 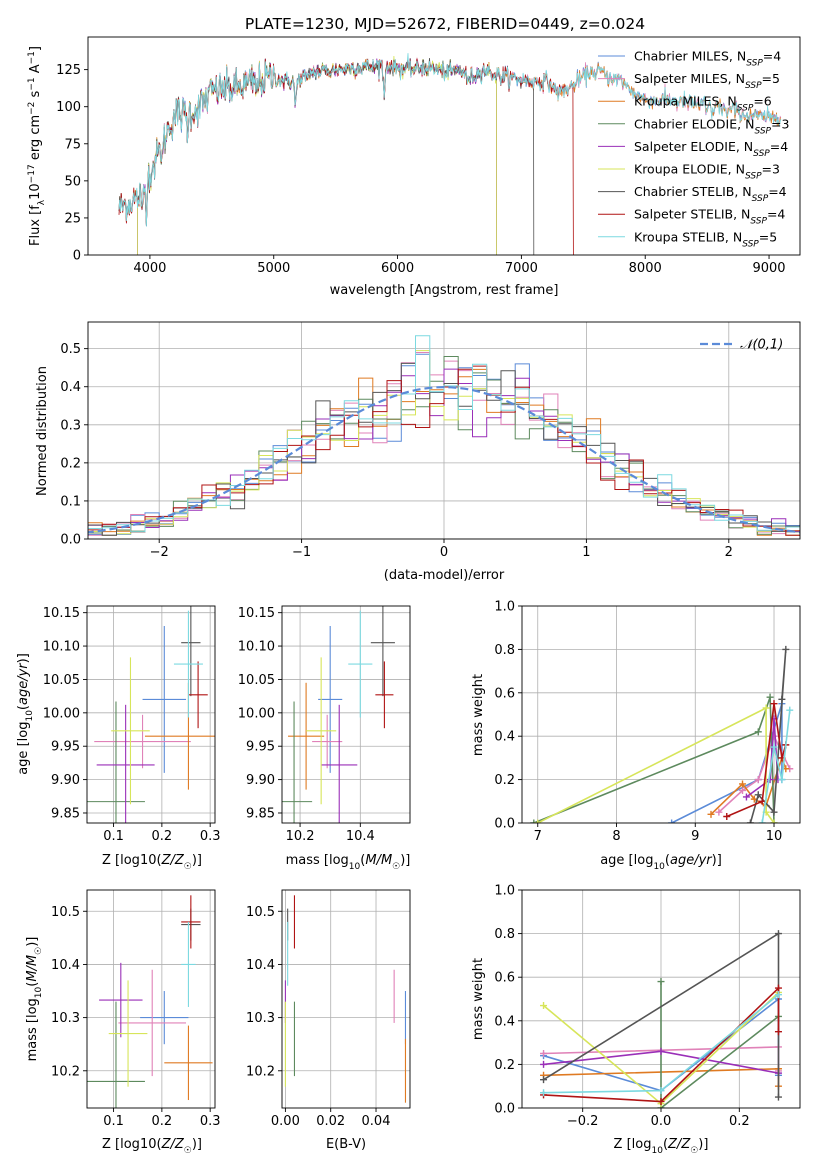 I want to click on y-tick-label: 0.3, so click(x=70, y=425).